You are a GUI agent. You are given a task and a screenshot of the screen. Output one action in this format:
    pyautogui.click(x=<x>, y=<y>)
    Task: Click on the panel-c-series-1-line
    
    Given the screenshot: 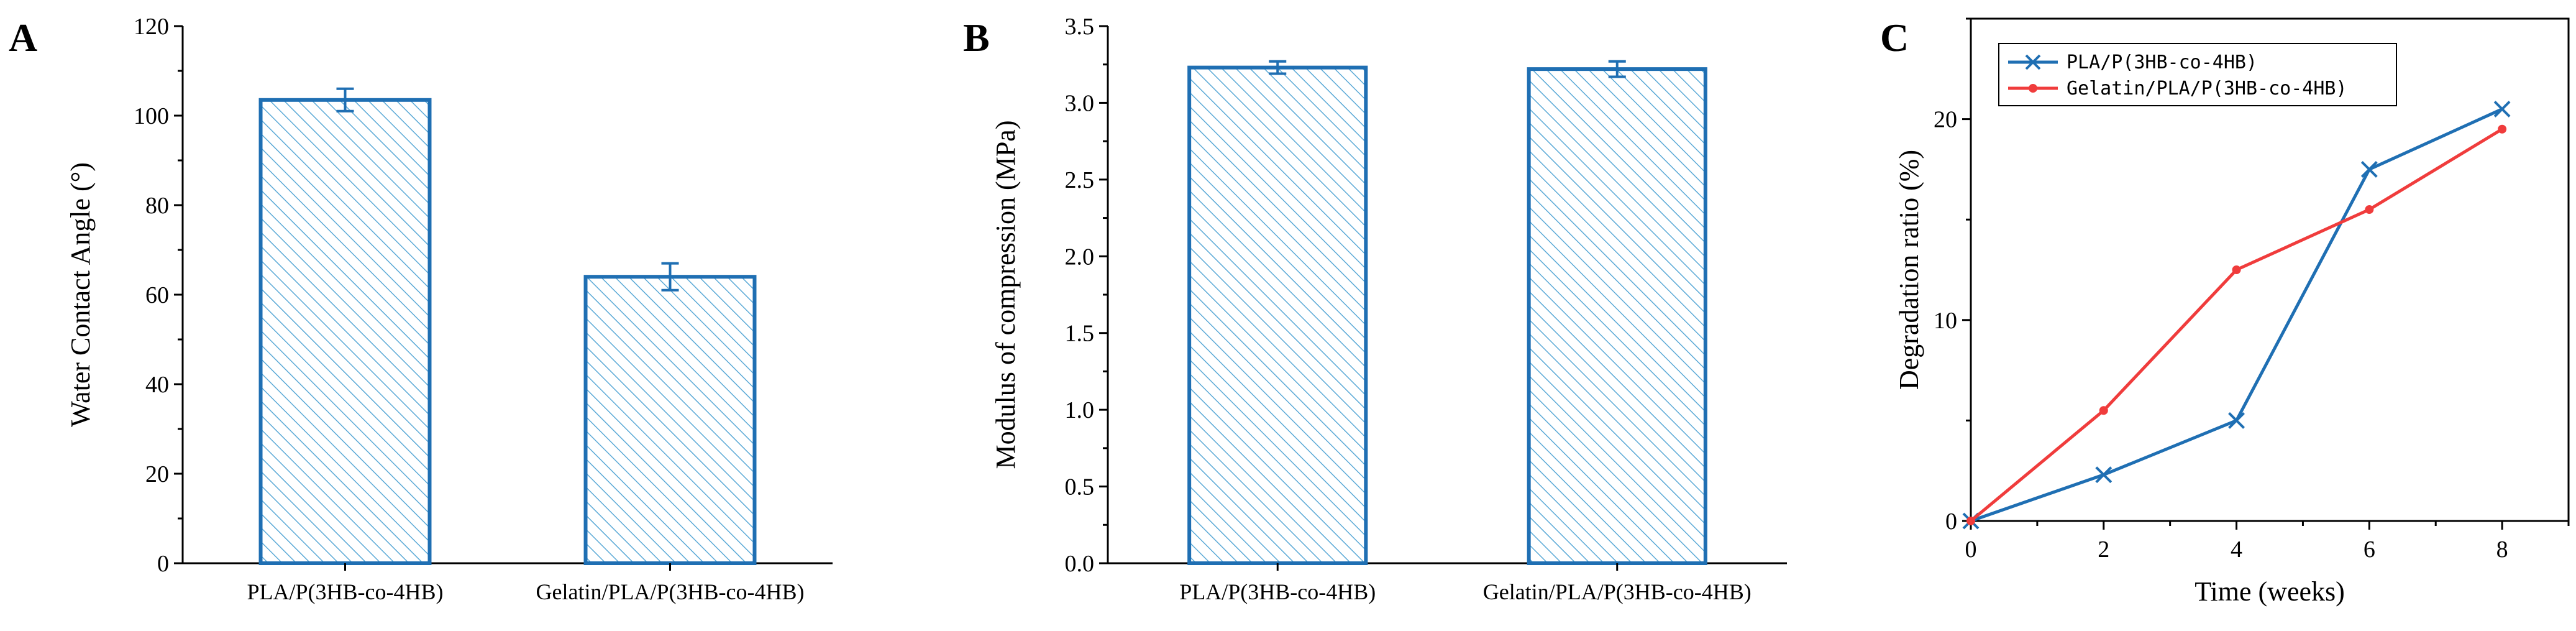 What is the action you would take?
    pyautogui.click(x=2236, y=315)
    